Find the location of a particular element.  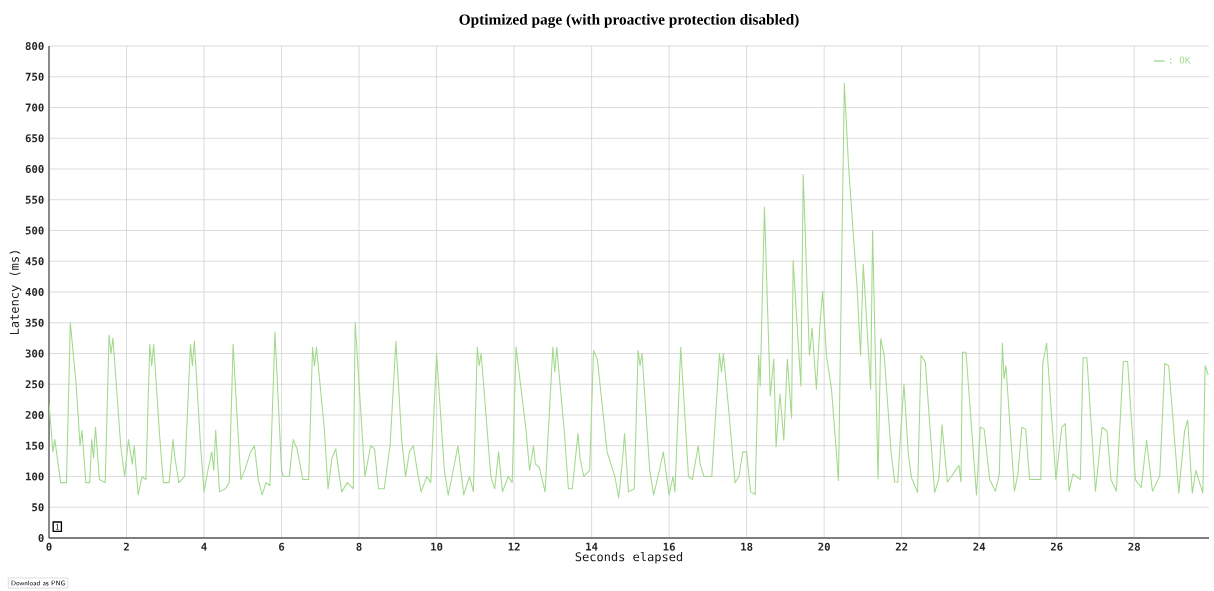

y-tick-label: 500 is located at coordinates (34, 230).